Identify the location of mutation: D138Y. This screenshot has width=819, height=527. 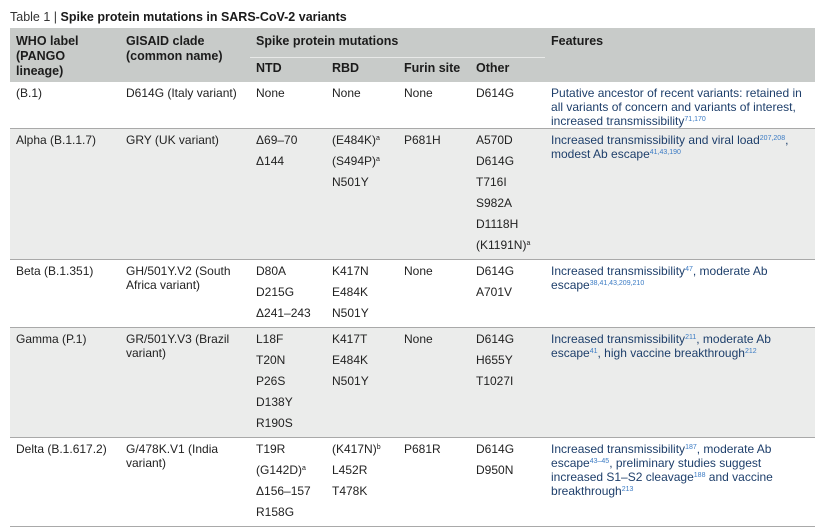
(288, 405).